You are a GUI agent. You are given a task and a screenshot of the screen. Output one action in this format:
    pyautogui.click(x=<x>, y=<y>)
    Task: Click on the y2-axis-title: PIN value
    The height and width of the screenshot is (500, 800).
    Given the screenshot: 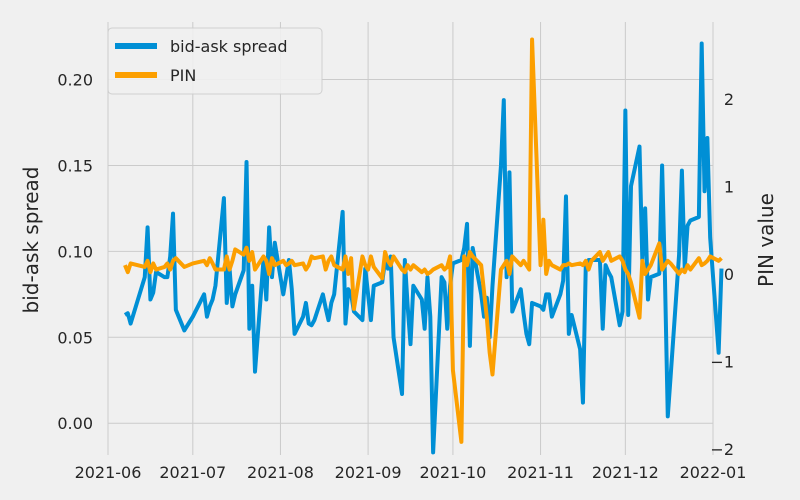 What is the action you would take?
    pyautogui.click(x=766, y=240)
    